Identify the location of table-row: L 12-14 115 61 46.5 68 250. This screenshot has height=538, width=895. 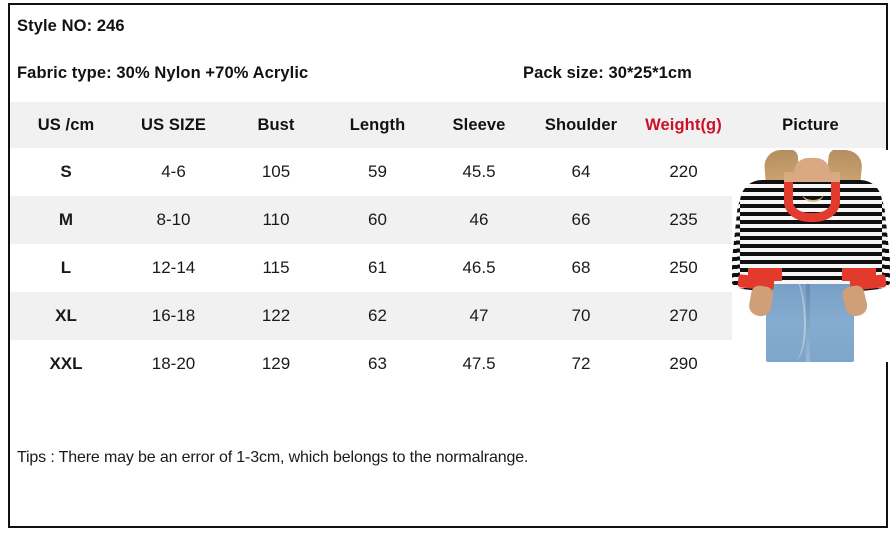
(448, 268).